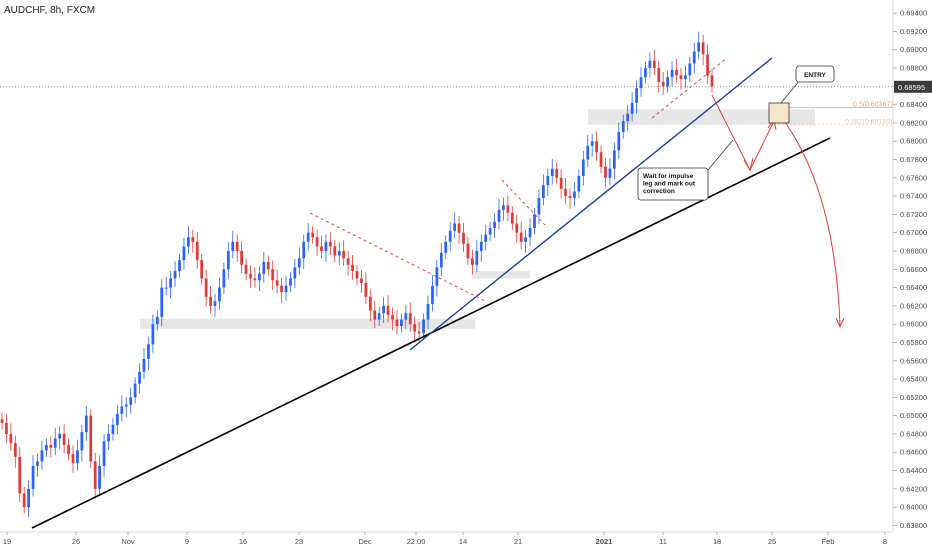 Image resolution: width=932 pixels, height=550 pixels. I want to click on y-tick-label: 0.69000, so click(913, 49).